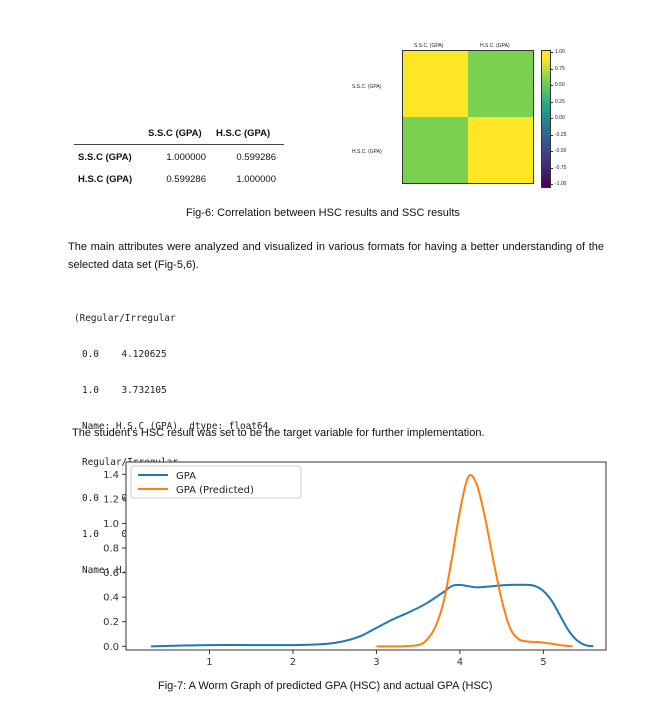 The width and height of the screenshot is (653, 716). What do you see at coordinates (367, 152) in the screenshot?
I see `heatmap-y-label: H.S.C. (GPA)` at bounding box center [367, 152].